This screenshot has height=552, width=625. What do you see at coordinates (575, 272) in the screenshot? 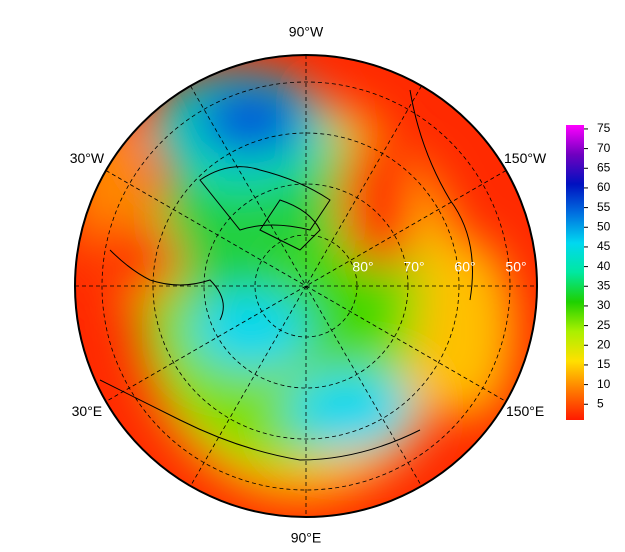
I see `colorbar` at bounding box center [575, 272].